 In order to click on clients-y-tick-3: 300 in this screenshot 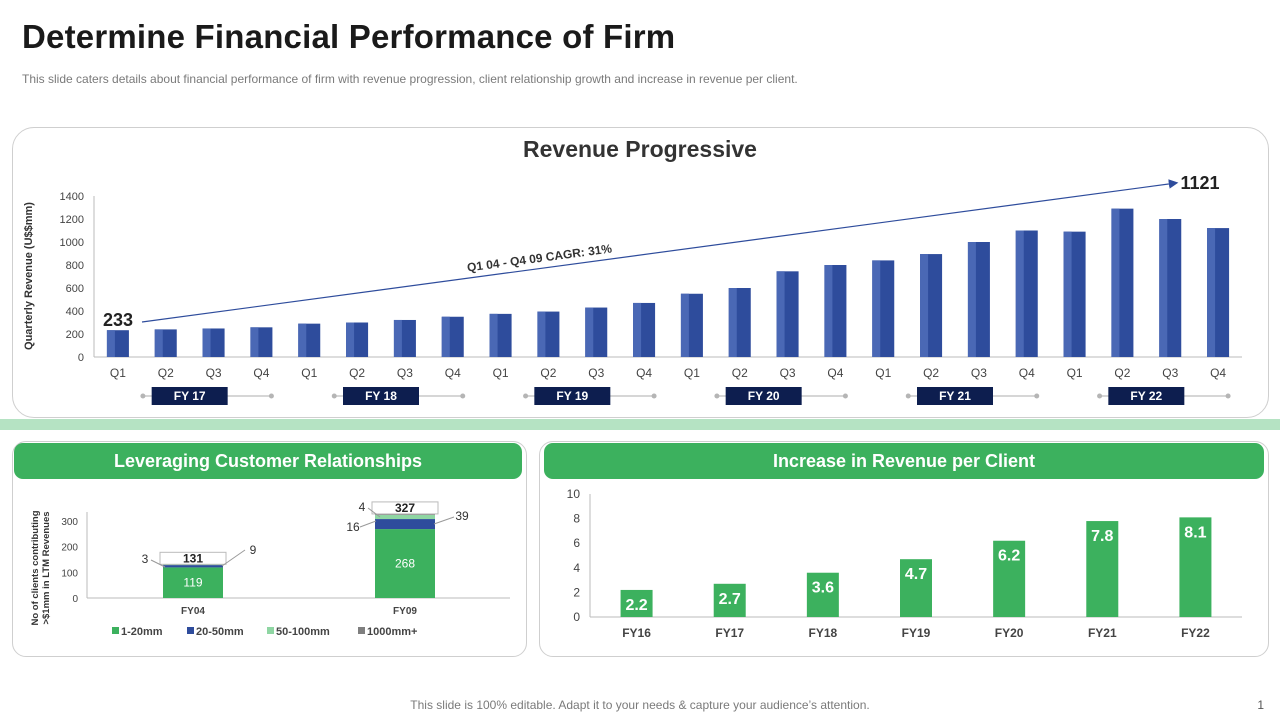, I will do `click(69, 522)`.